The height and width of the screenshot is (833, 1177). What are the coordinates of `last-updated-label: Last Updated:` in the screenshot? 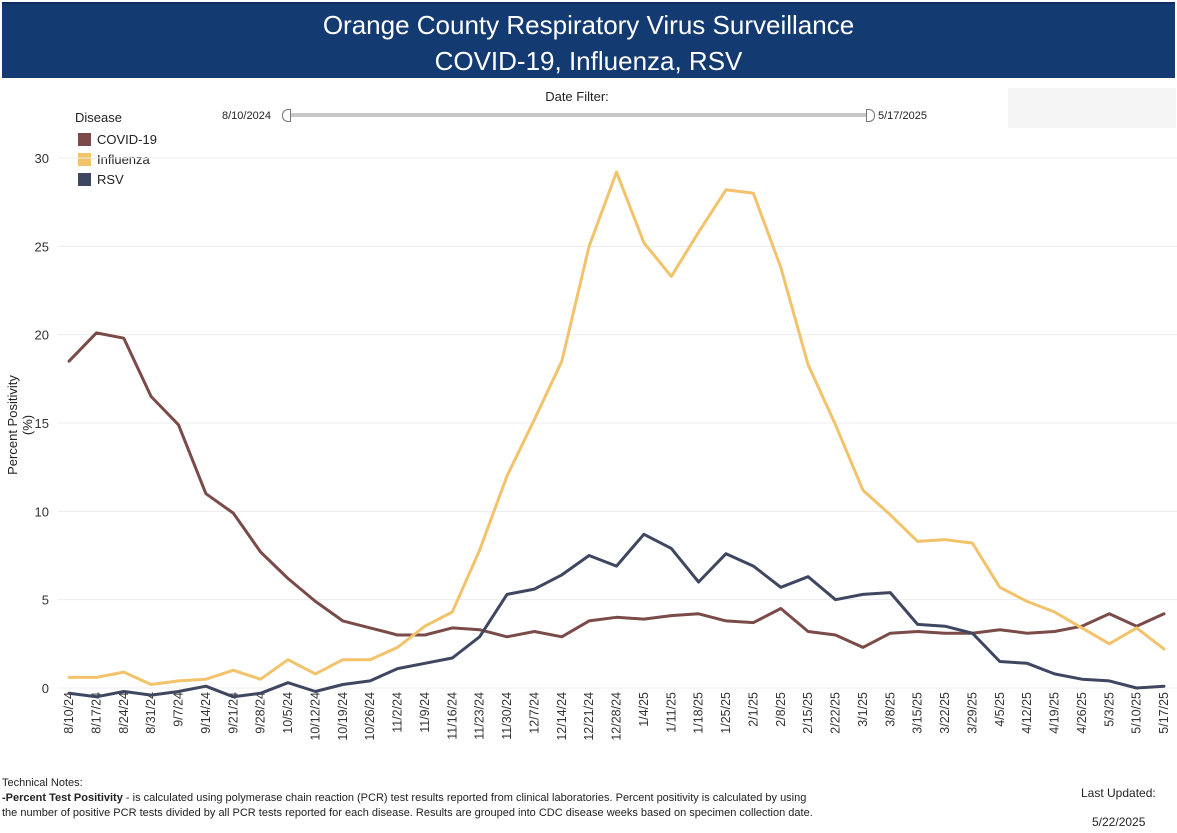 It's located at (1118, 793).